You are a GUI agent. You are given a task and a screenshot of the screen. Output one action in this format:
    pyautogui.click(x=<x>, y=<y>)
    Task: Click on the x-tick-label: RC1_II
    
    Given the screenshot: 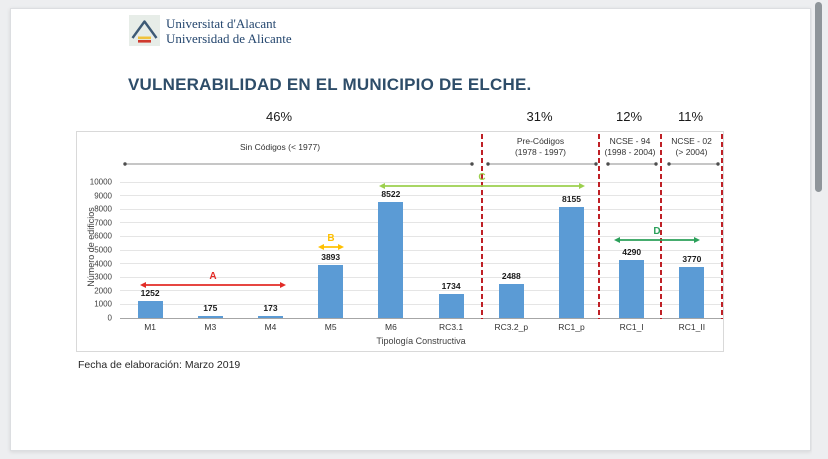 What is the action you would take?
    pyautogui.click(x=692, y=327)
    